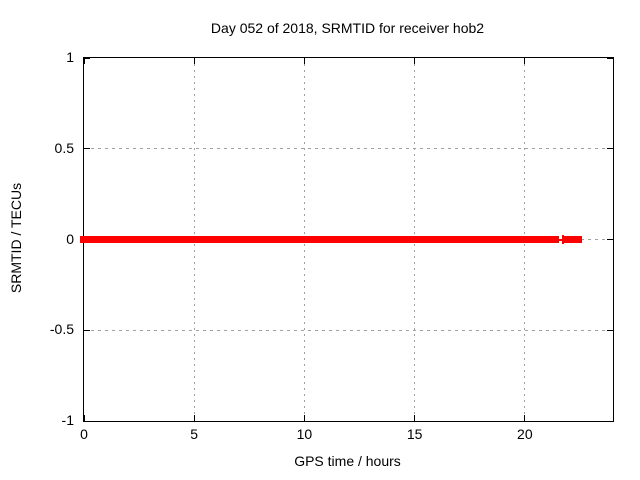  Describe the element at coordinates (64, 147) in the screenshot. I see `y-tick-label: 0.5` at that location.